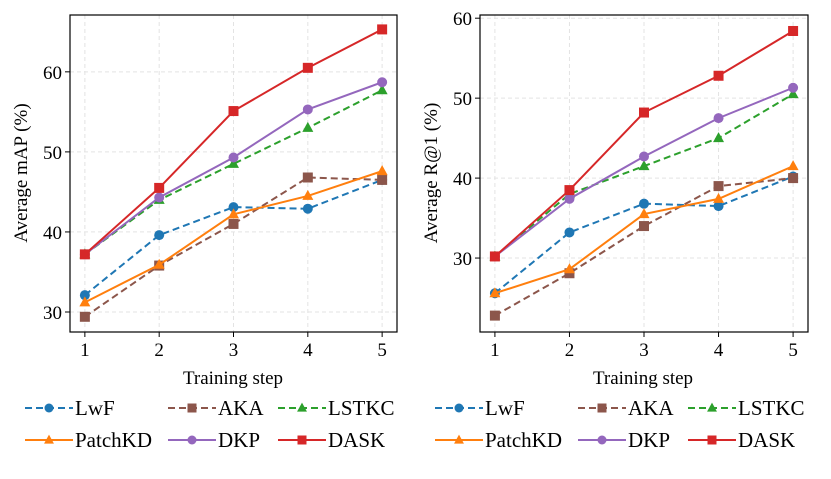  What do you see at coordinates (624, 440) in the screenshot?
I see `legend-item-dkp: DKP` at bounding box center [624, 440].